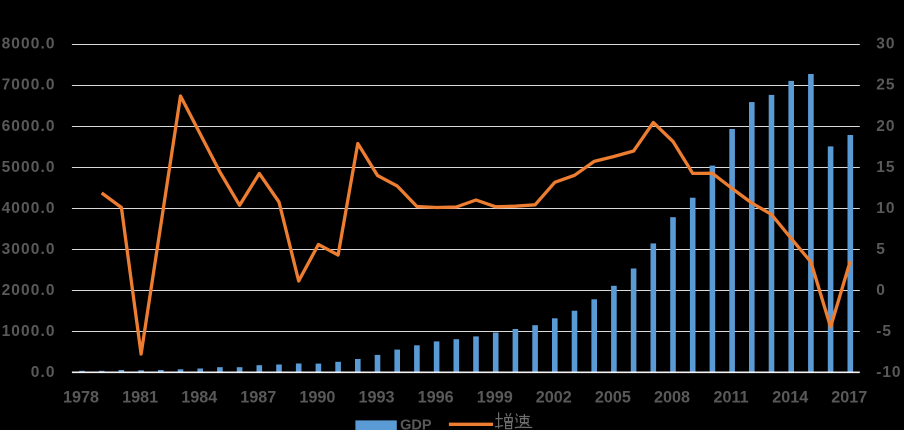 The height and width of the screenshot is (430, 904). I want to click on svg-text: 20, so click(885, 126).